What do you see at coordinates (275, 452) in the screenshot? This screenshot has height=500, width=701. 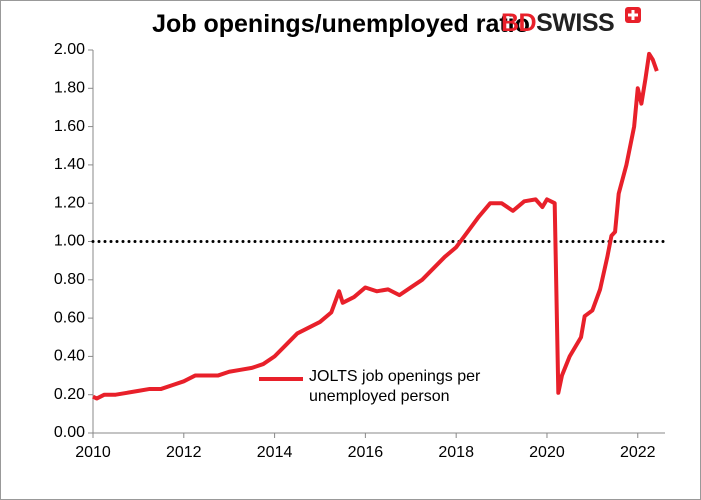 I see `x-tick-label: 2014` at bounding box center [275, 452].